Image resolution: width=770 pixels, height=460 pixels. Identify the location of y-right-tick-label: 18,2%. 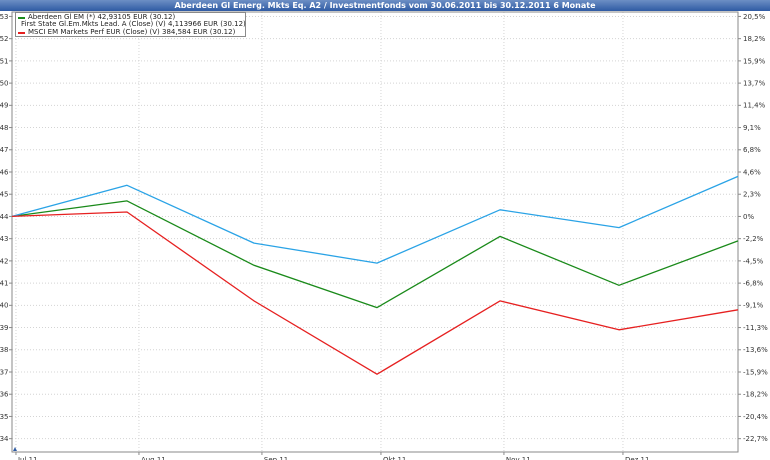
(754, 39).